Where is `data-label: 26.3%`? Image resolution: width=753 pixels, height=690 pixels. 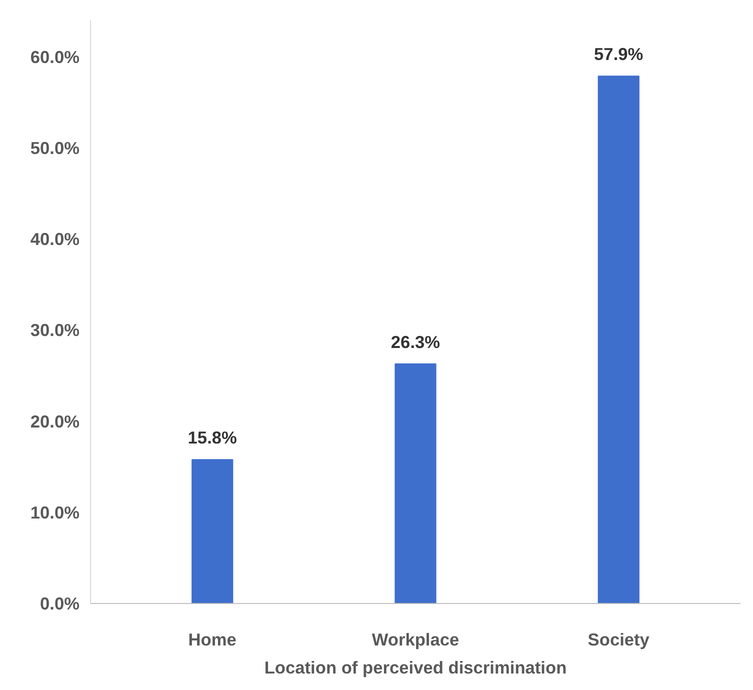 data-label: 26.3% is located at coordinates (415, 342).